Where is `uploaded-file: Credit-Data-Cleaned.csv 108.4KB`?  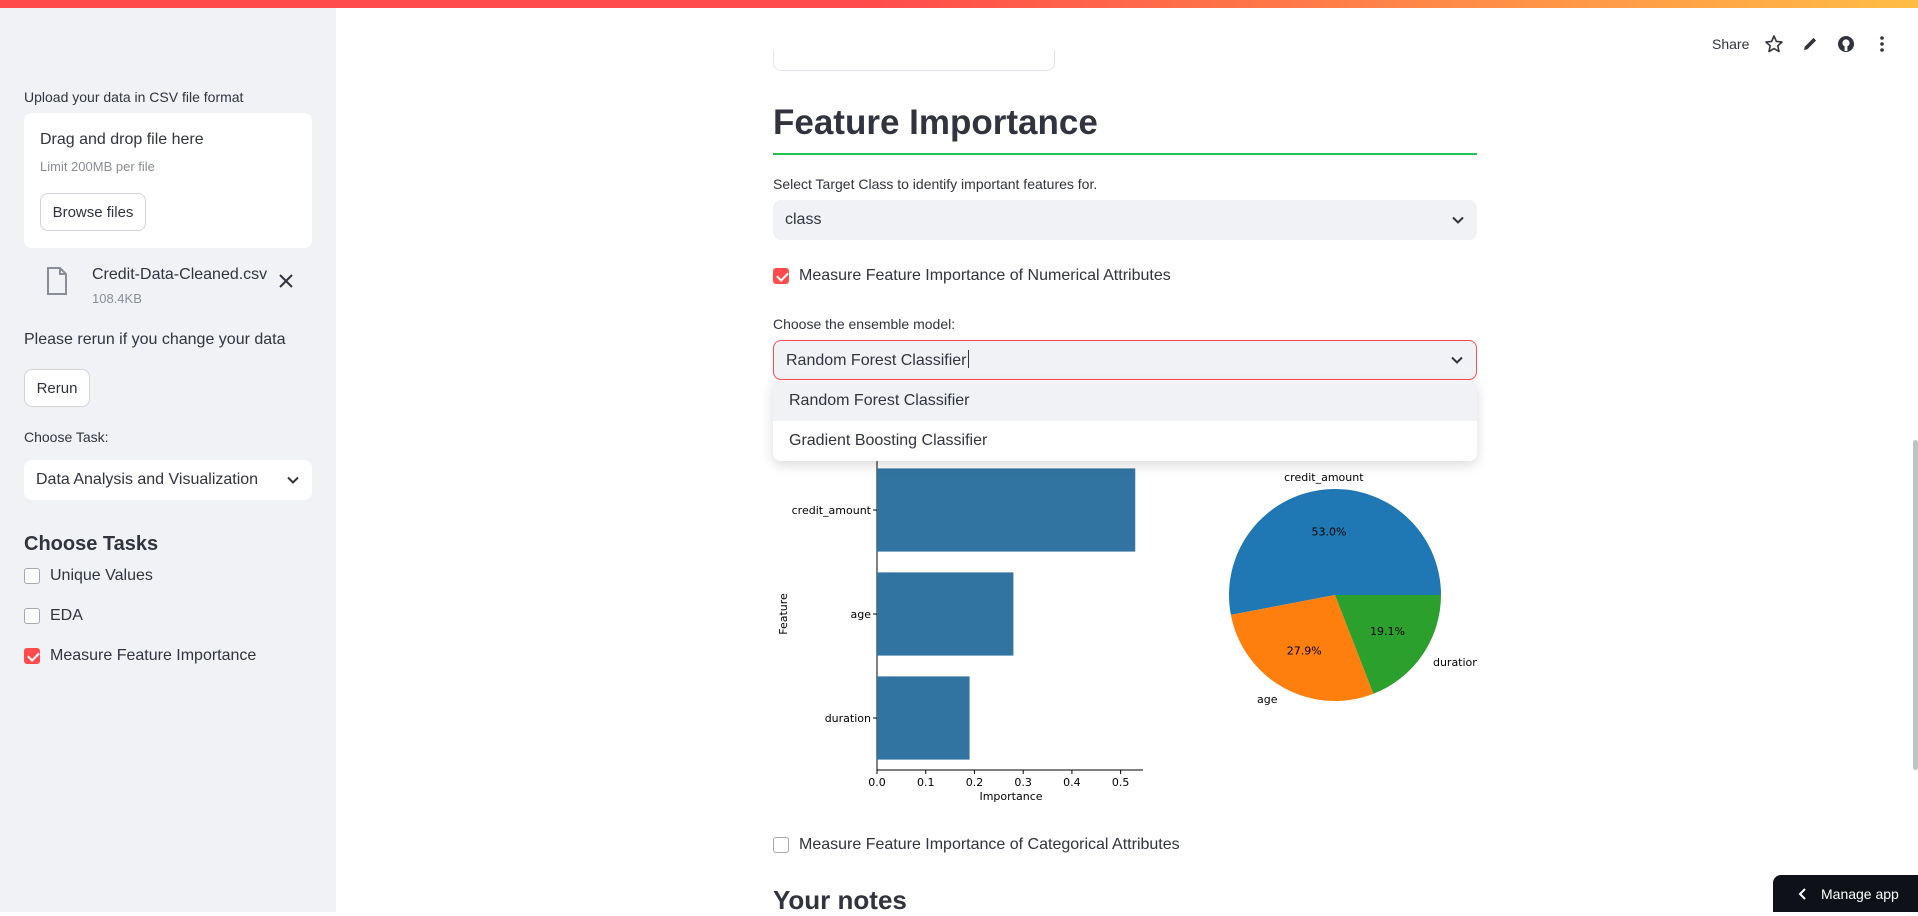 uploaded-file: Credit-Data-Cleaned.csv 108.4KB is located at coordinates (168, 288).